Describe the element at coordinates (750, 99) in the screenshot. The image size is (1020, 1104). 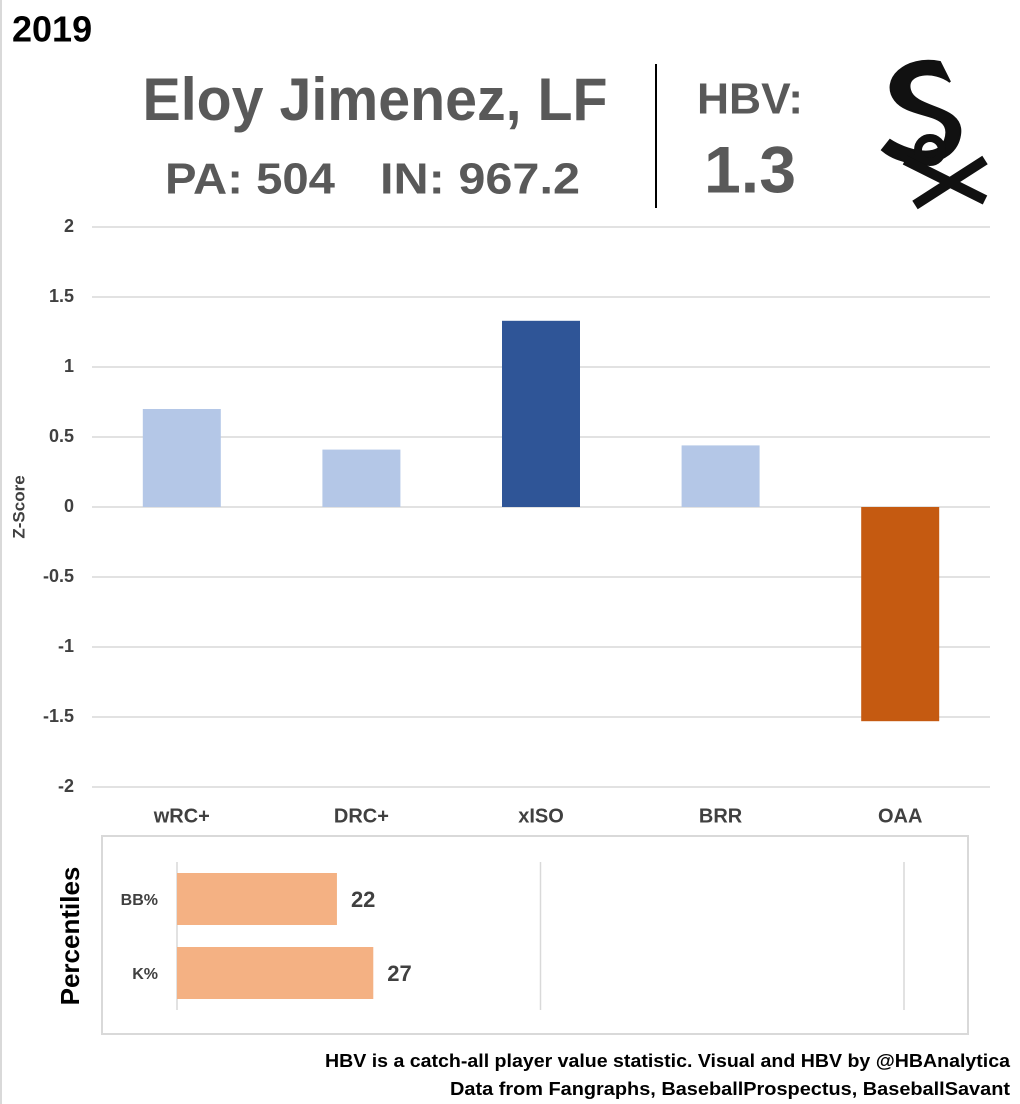
I see `hbv-label: HBV:` at that location.